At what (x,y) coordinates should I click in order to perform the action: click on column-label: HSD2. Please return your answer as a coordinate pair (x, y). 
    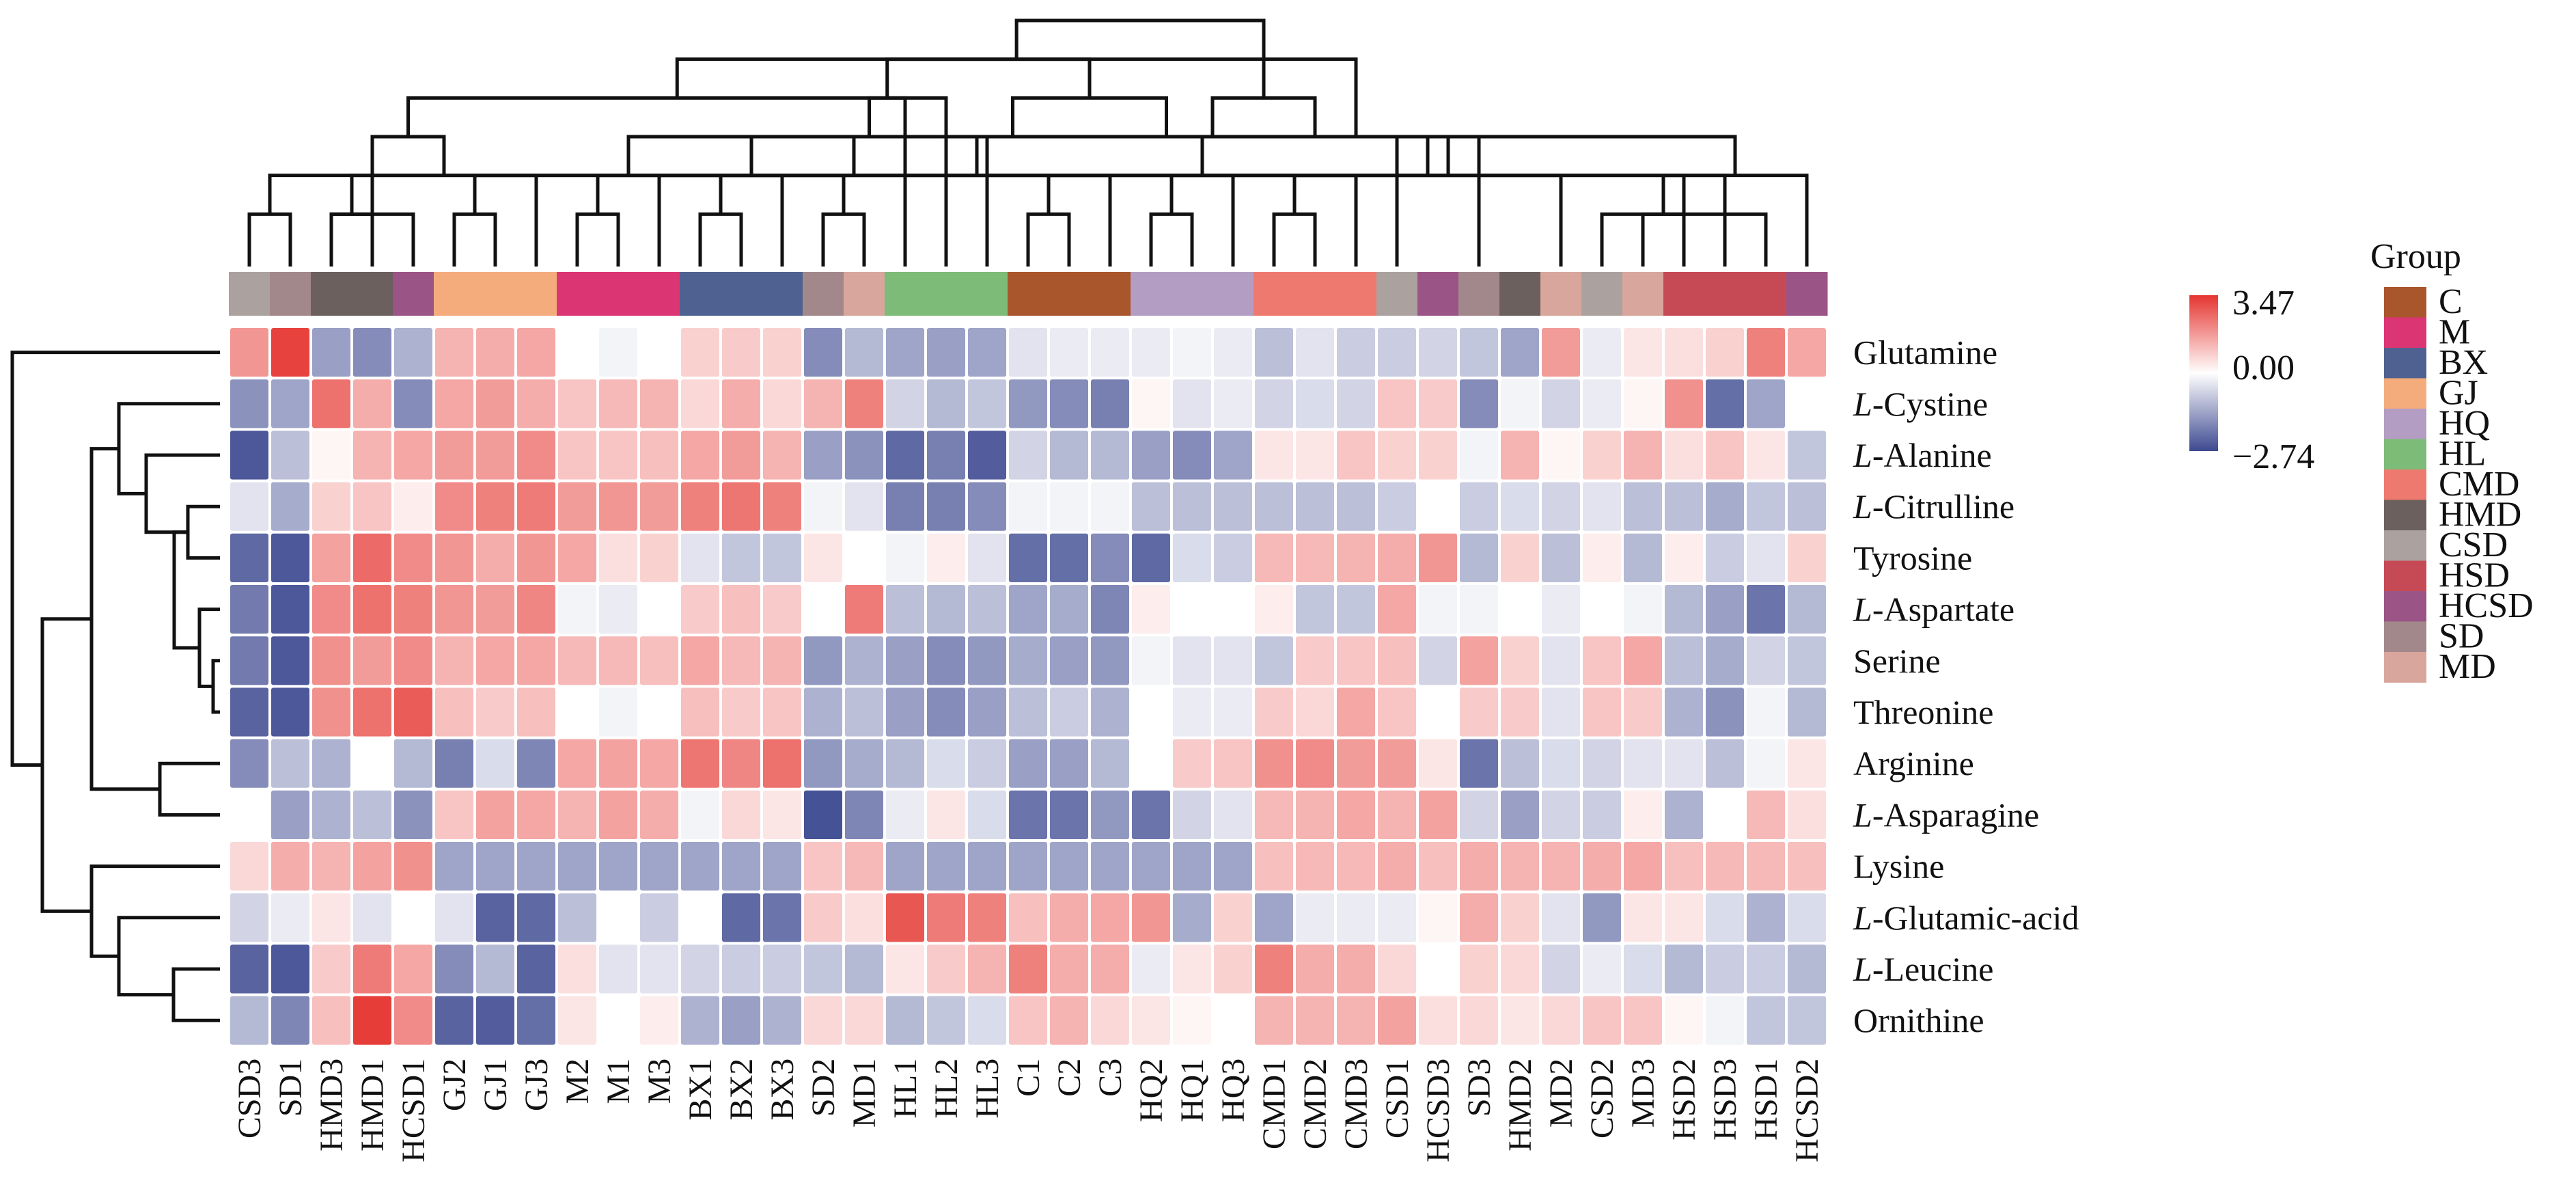
    Looking at the image, I should click on (1684, 1100).